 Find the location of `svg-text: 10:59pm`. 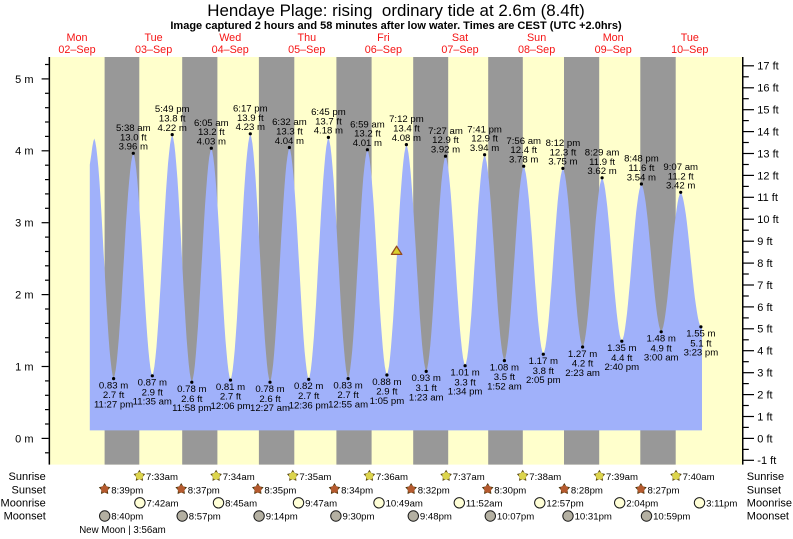

svg-text: 10:59pm is located at coordinates (671, 517).